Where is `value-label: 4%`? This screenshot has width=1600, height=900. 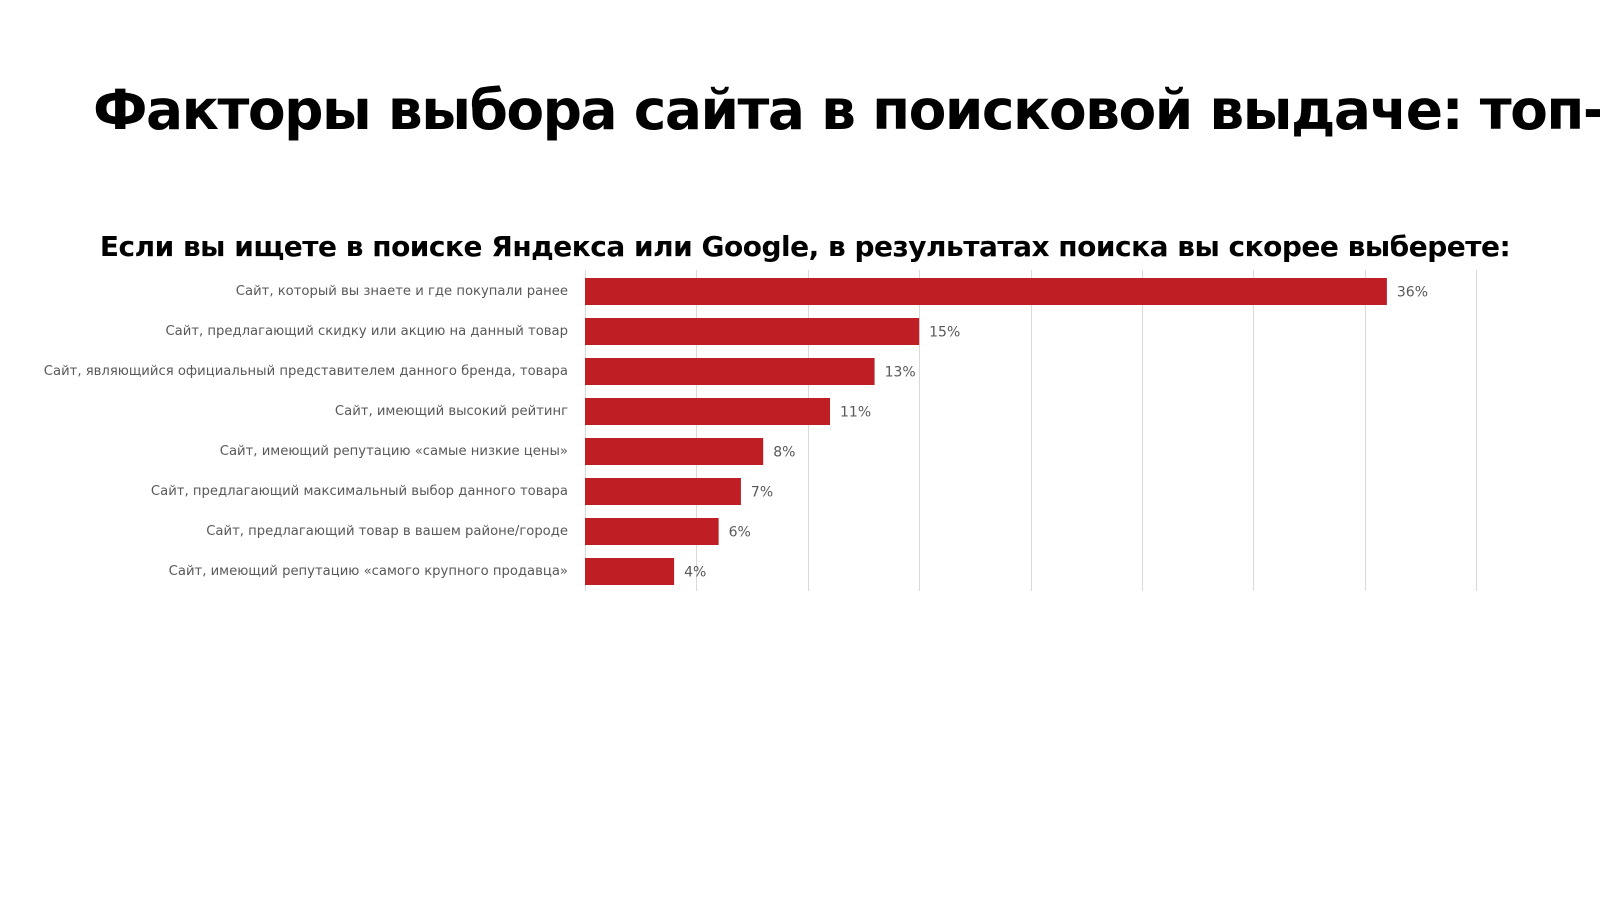 value-label: 4% is located at coordinates (695, 573).